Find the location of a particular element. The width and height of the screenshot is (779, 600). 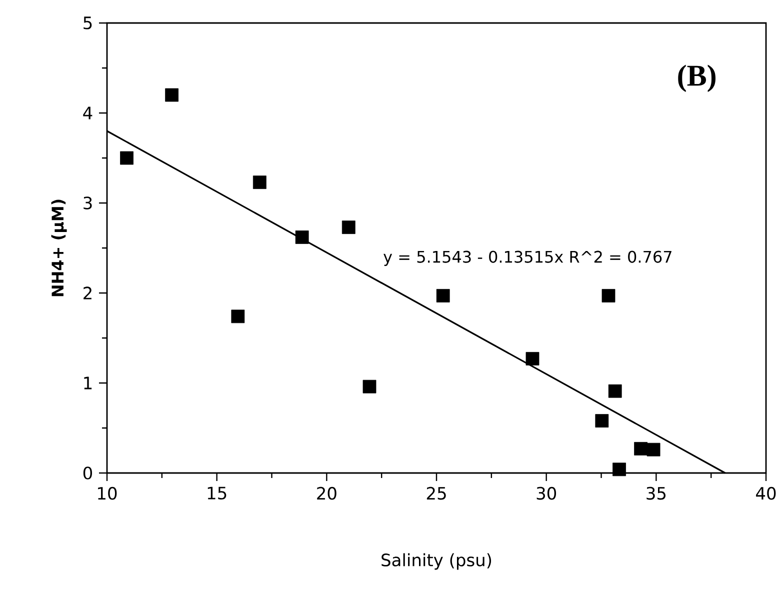

x-tick-label: 20 is located at coordinates (326, 493).